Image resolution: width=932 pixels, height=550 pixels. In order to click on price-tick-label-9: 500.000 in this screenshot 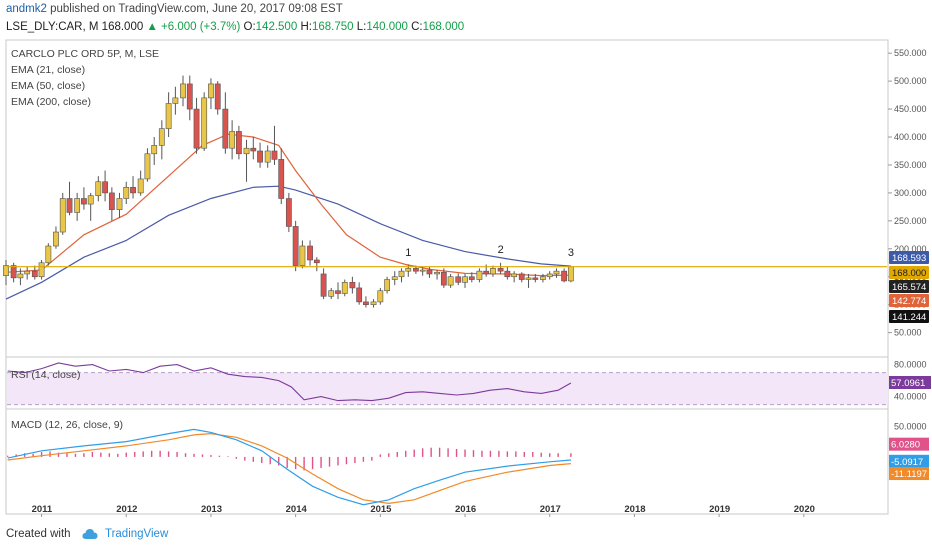, I will do `click(910, 81)`.